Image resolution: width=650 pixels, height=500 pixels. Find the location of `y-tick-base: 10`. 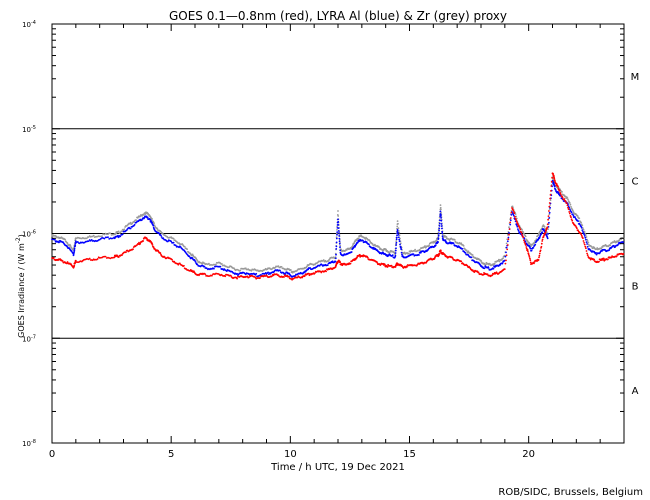

y-tick-base: 10 is located at coordinates (26, 444).